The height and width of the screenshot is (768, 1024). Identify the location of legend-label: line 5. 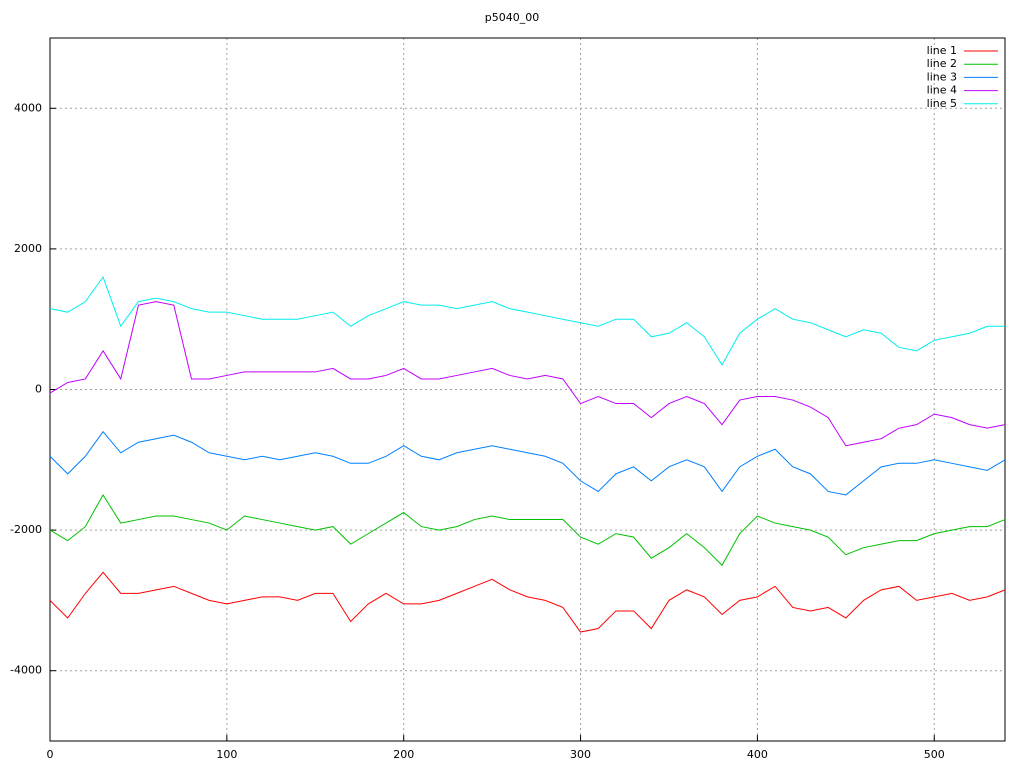
(942, 103).